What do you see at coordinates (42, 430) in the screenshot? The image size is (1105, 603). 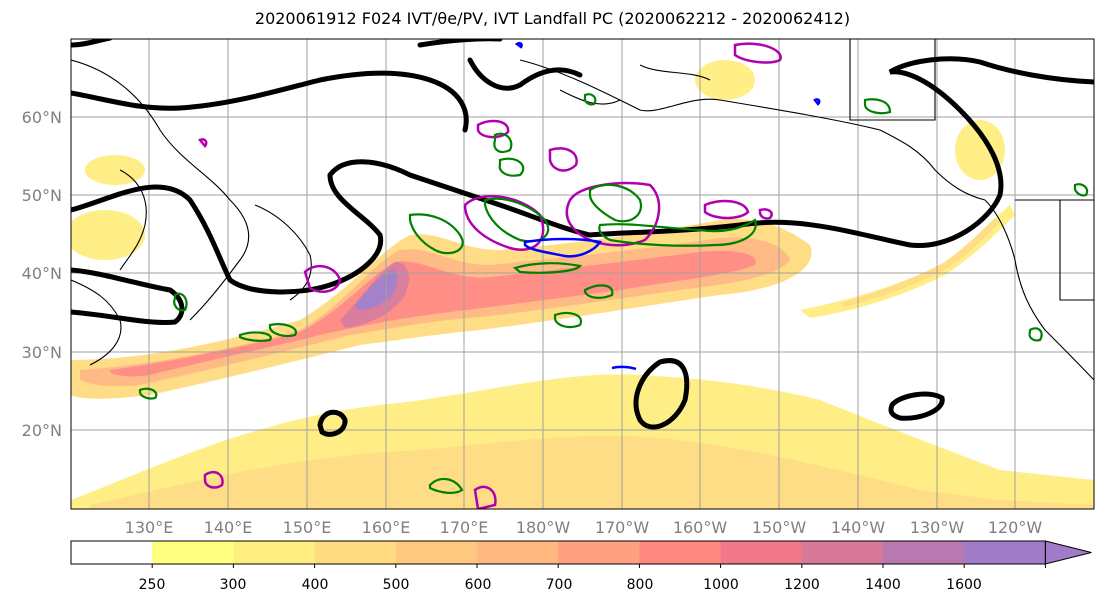 I see `lat-label: 20°N` at bounding box center [42, 430].